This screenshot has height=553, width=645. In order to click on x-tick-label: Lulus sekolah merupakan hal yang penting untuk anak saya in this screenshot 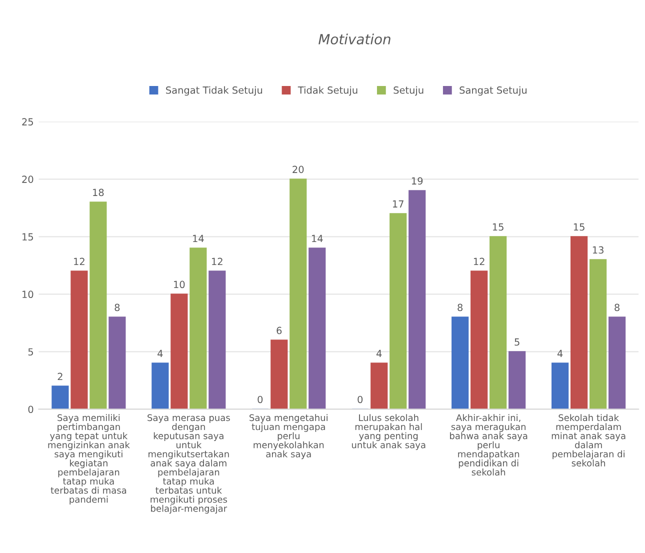, I will do `click(389, 432)`.